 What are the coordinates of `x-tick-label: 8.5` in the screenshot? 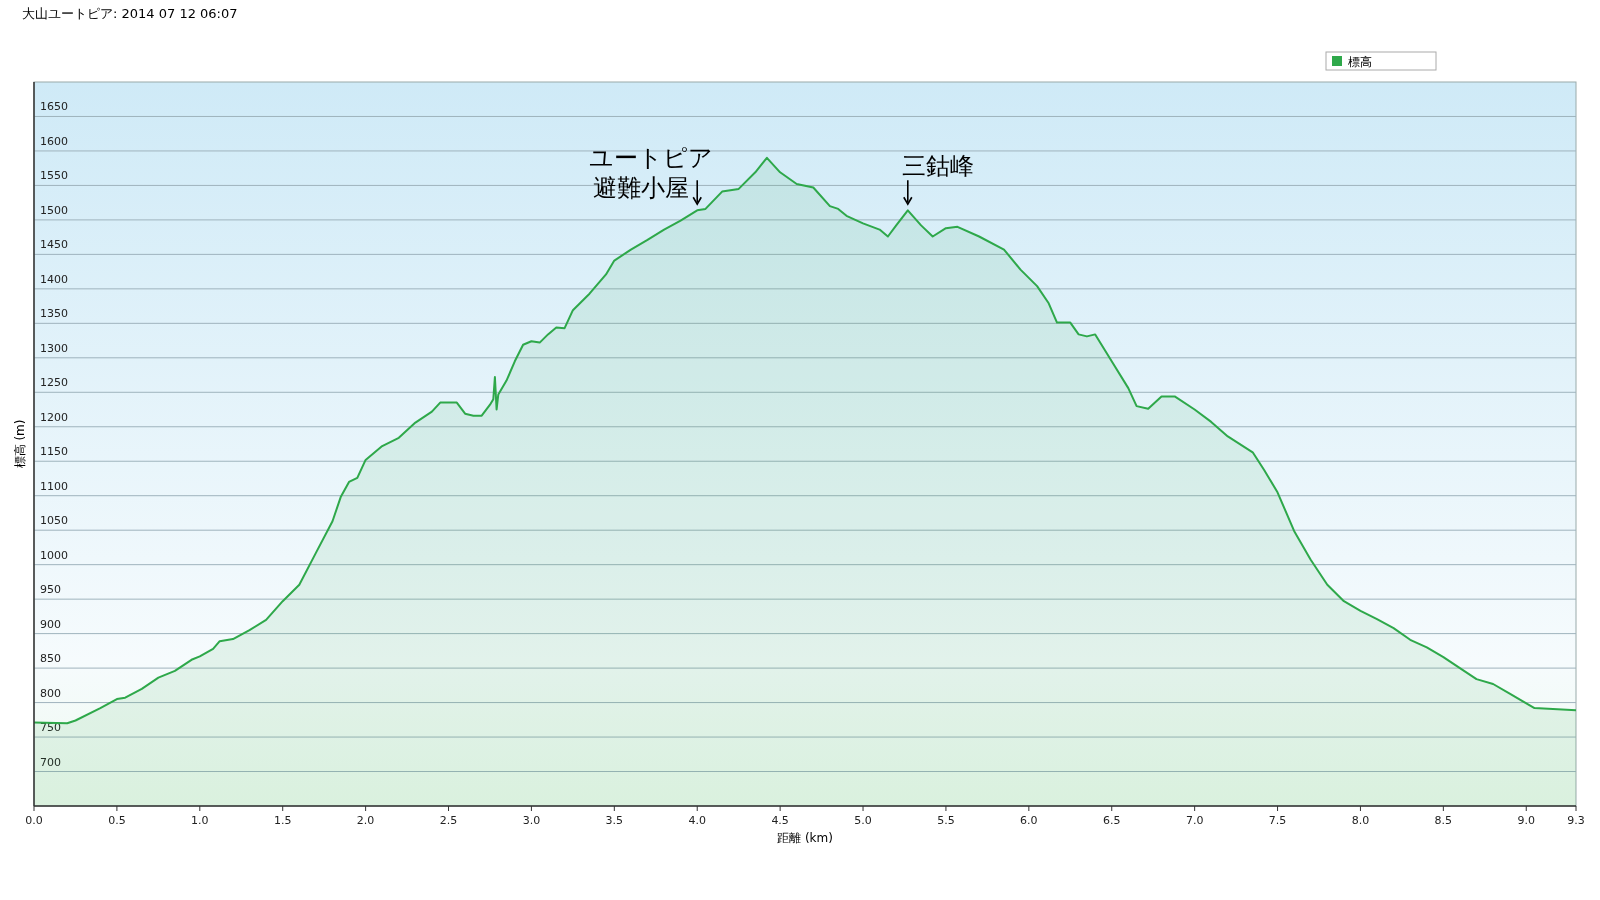 It's located at (1443, 820).